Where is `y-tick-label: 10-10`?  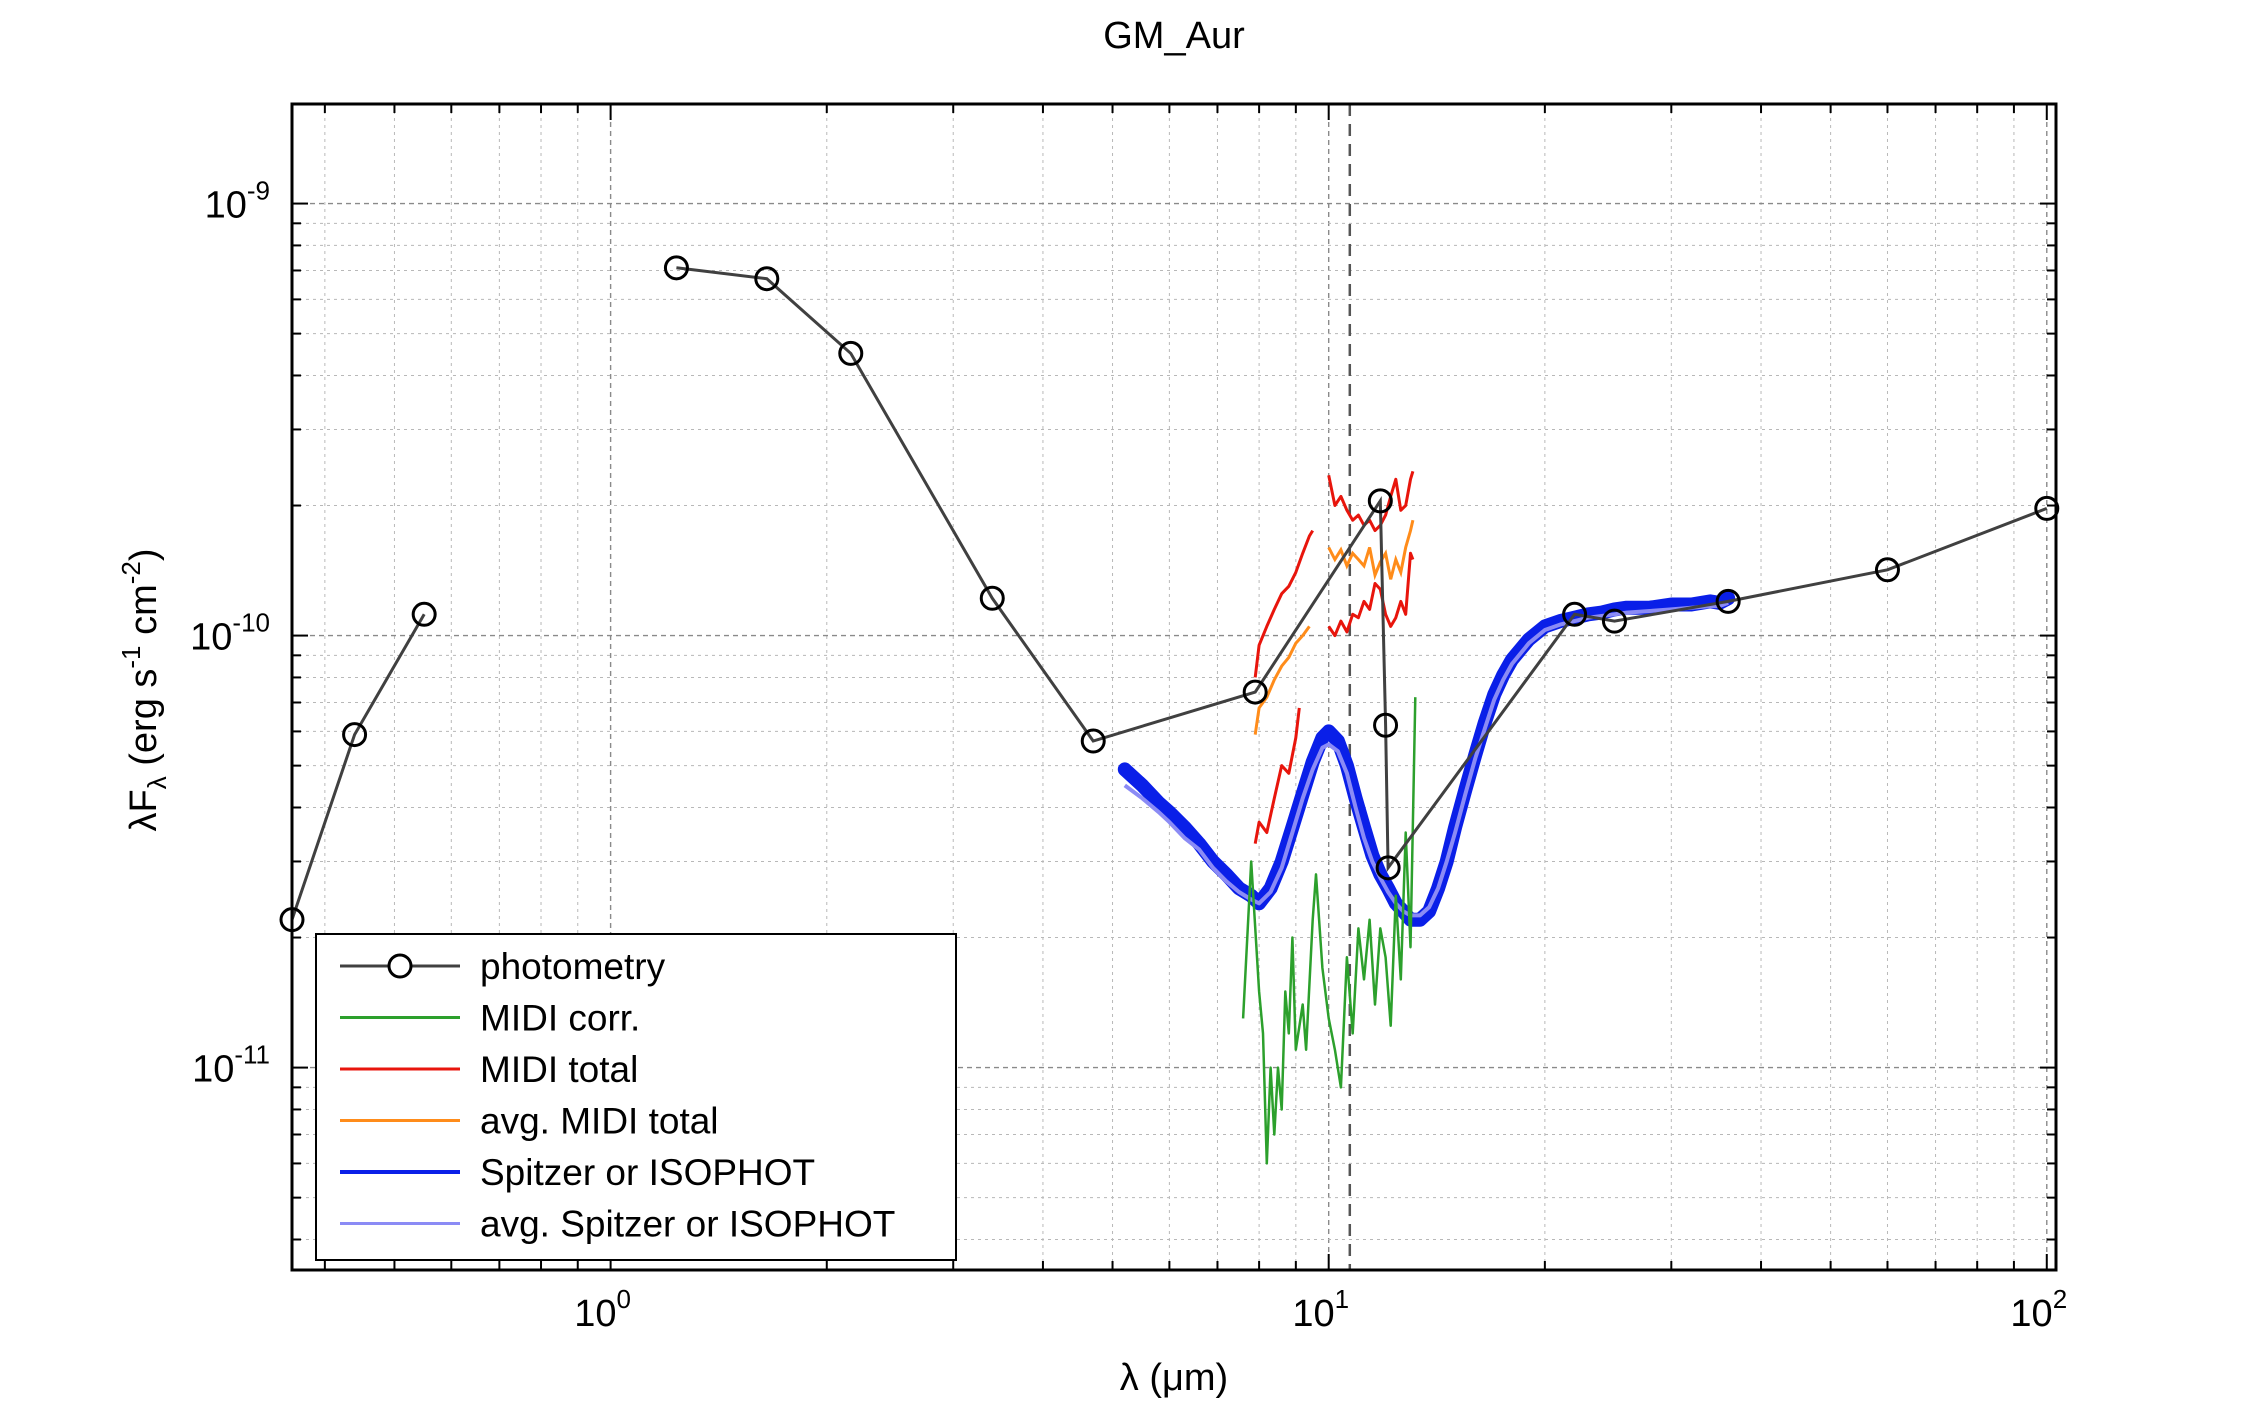 y-tick-label: 10-10 is located at coordinates (230, 633).